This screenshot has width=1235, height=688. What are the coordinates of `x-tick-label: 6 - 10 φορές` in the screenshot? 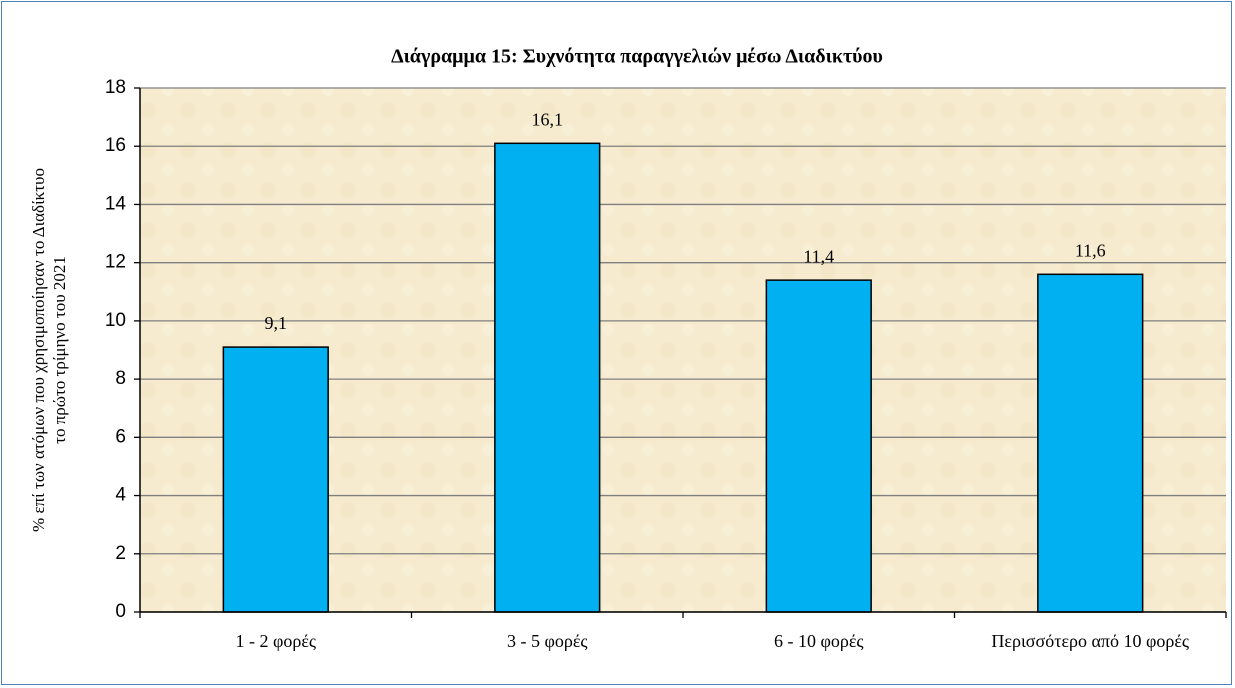 It's located at (818, 641).